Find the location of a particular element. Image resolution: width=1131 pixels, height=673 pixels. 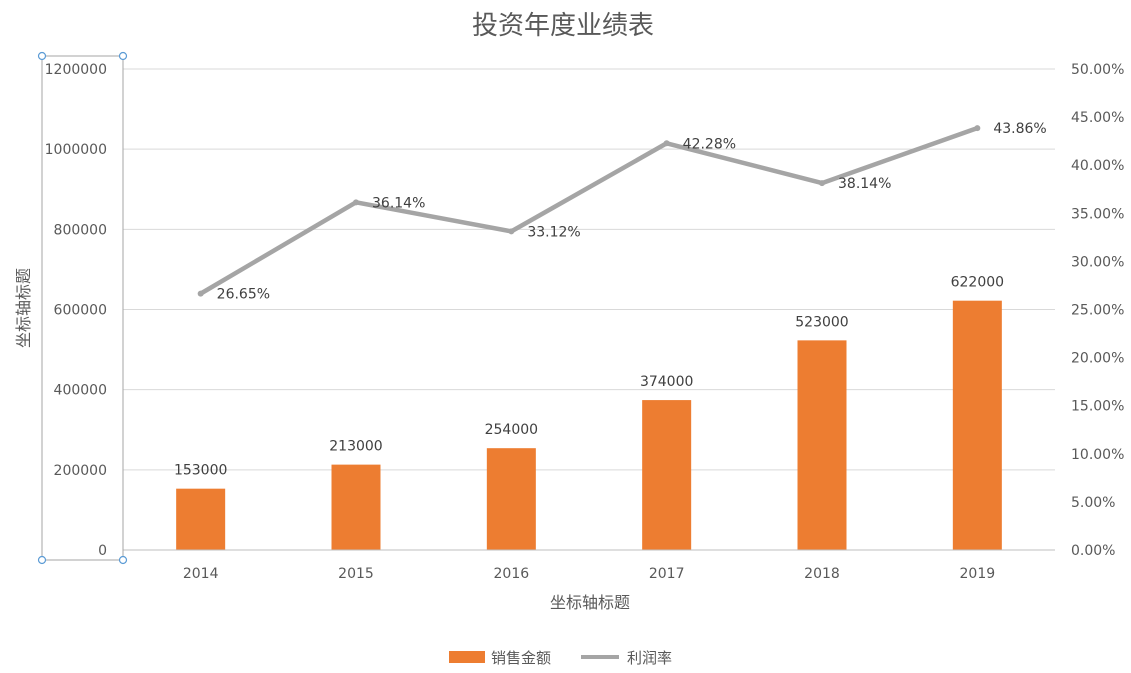

y2-tick-label: 25.00% is located at coordinates (1097, 311).